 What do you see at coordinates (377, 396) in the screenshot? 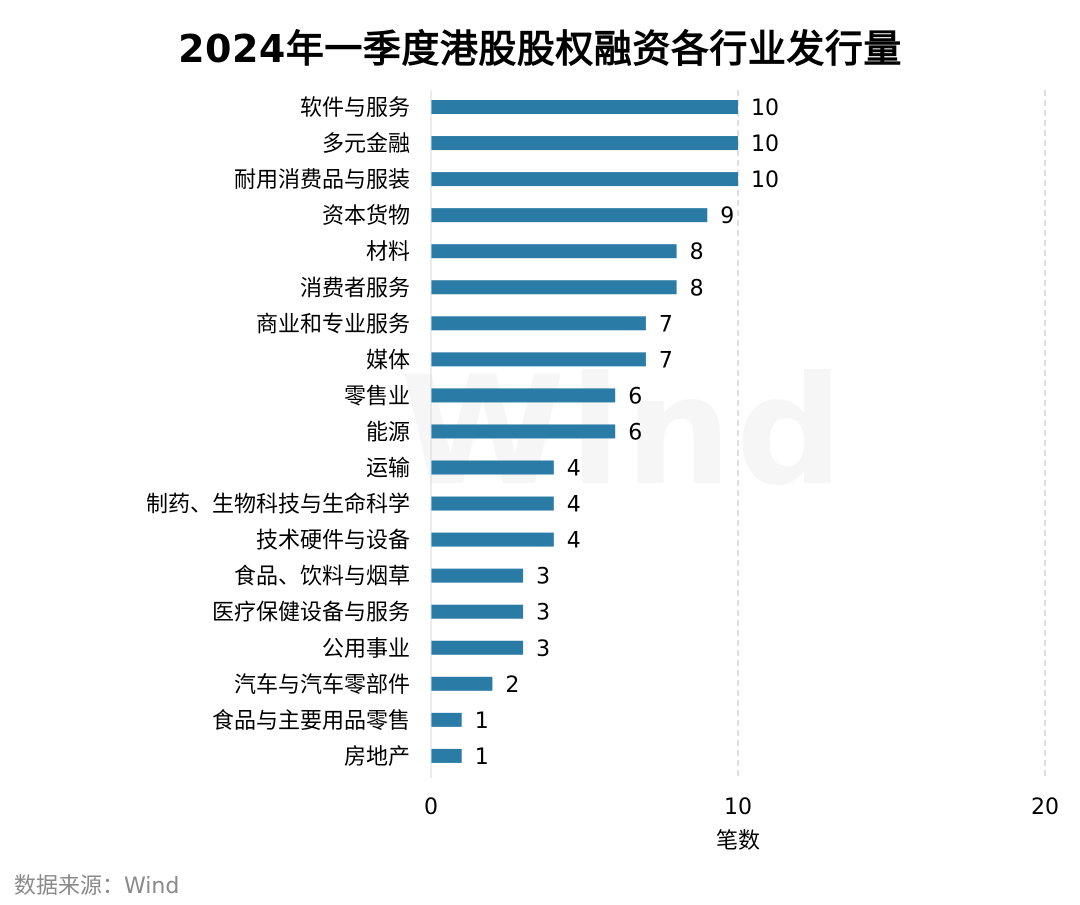
I see `category-label: 零售业` at bounding box center [377, 396].